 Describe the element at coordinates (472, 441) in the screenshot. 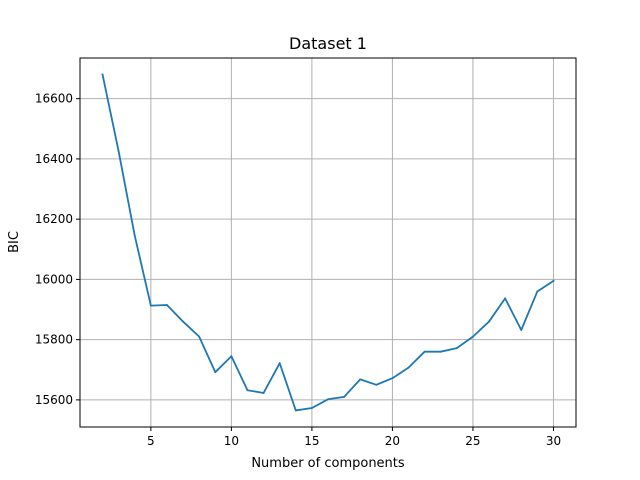

I see `x-tick-label: 25` at that location.